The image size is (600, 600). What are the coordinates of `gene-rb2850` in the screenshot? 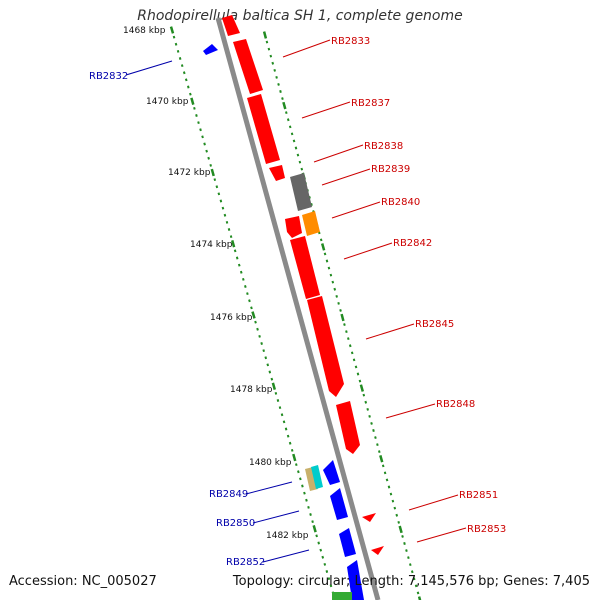 It's located at (339, 504).